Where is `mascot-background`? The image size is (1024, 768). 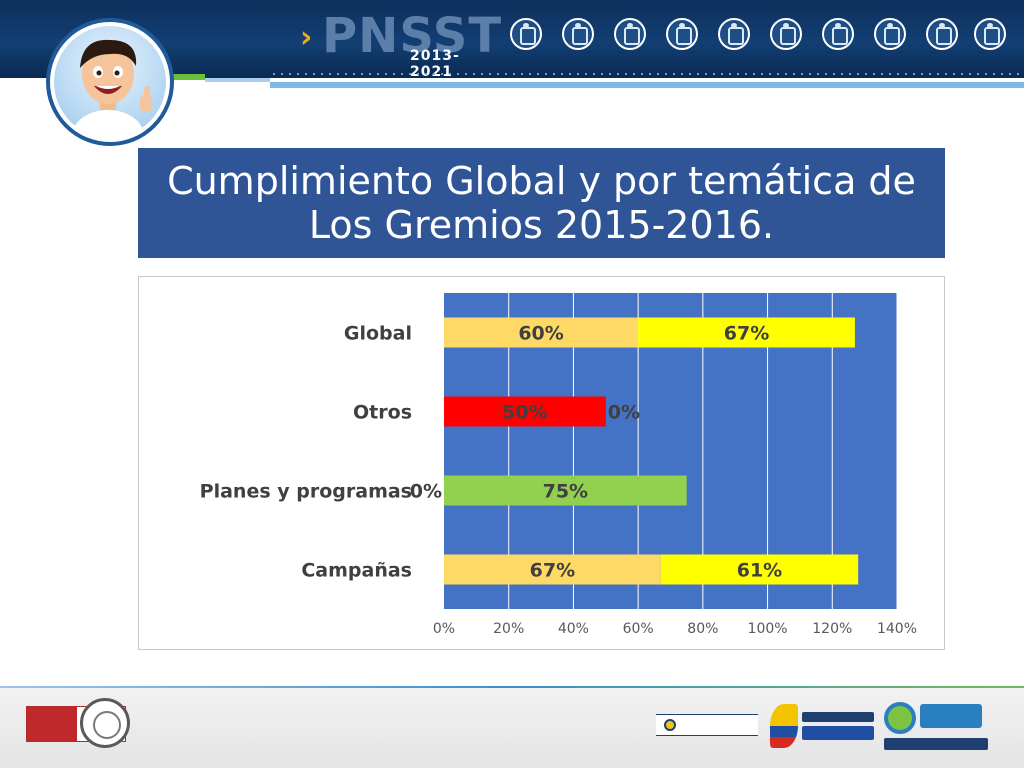 mascot-background is located at coordinates (110, 84).